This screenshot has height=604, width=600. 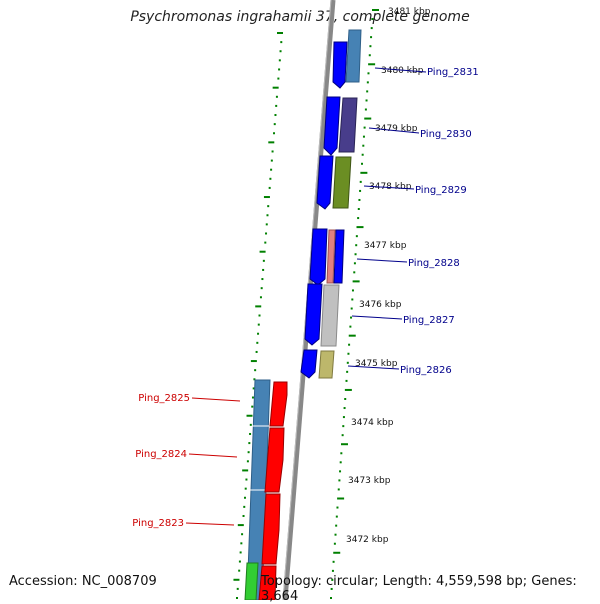 What do you see at coordinates (409, 12) in the screenshot?
I see `kbp-label-3481: 3481 kbp` at bounding box center [409, 12].